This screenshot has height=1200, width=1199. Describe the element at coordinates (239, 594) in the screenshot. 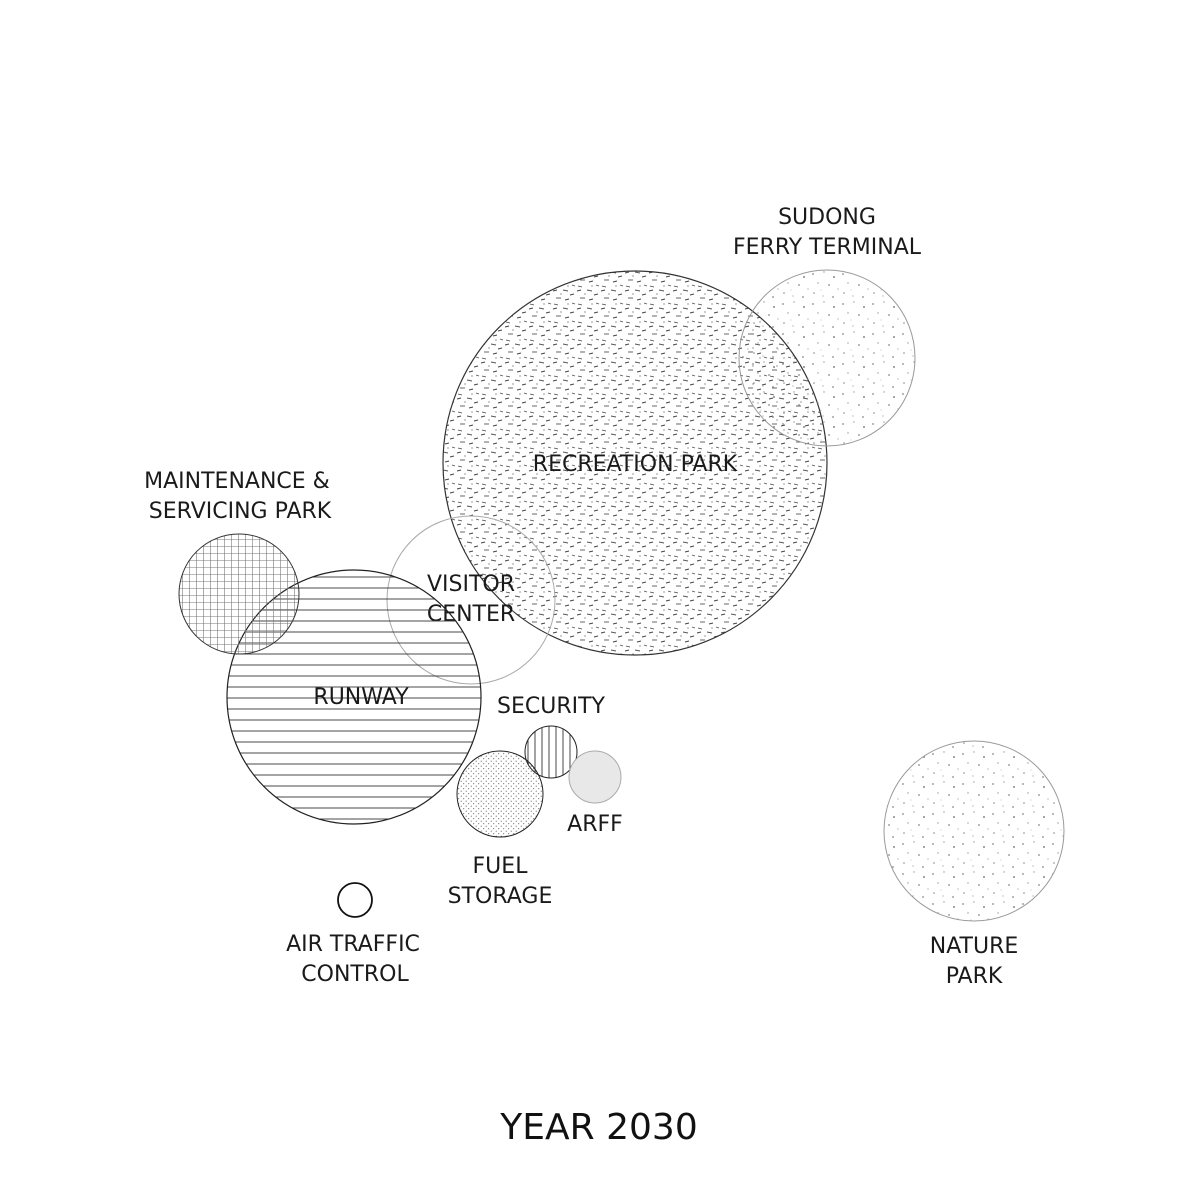

I see `maintenance-servicing-park-circle` at that location.